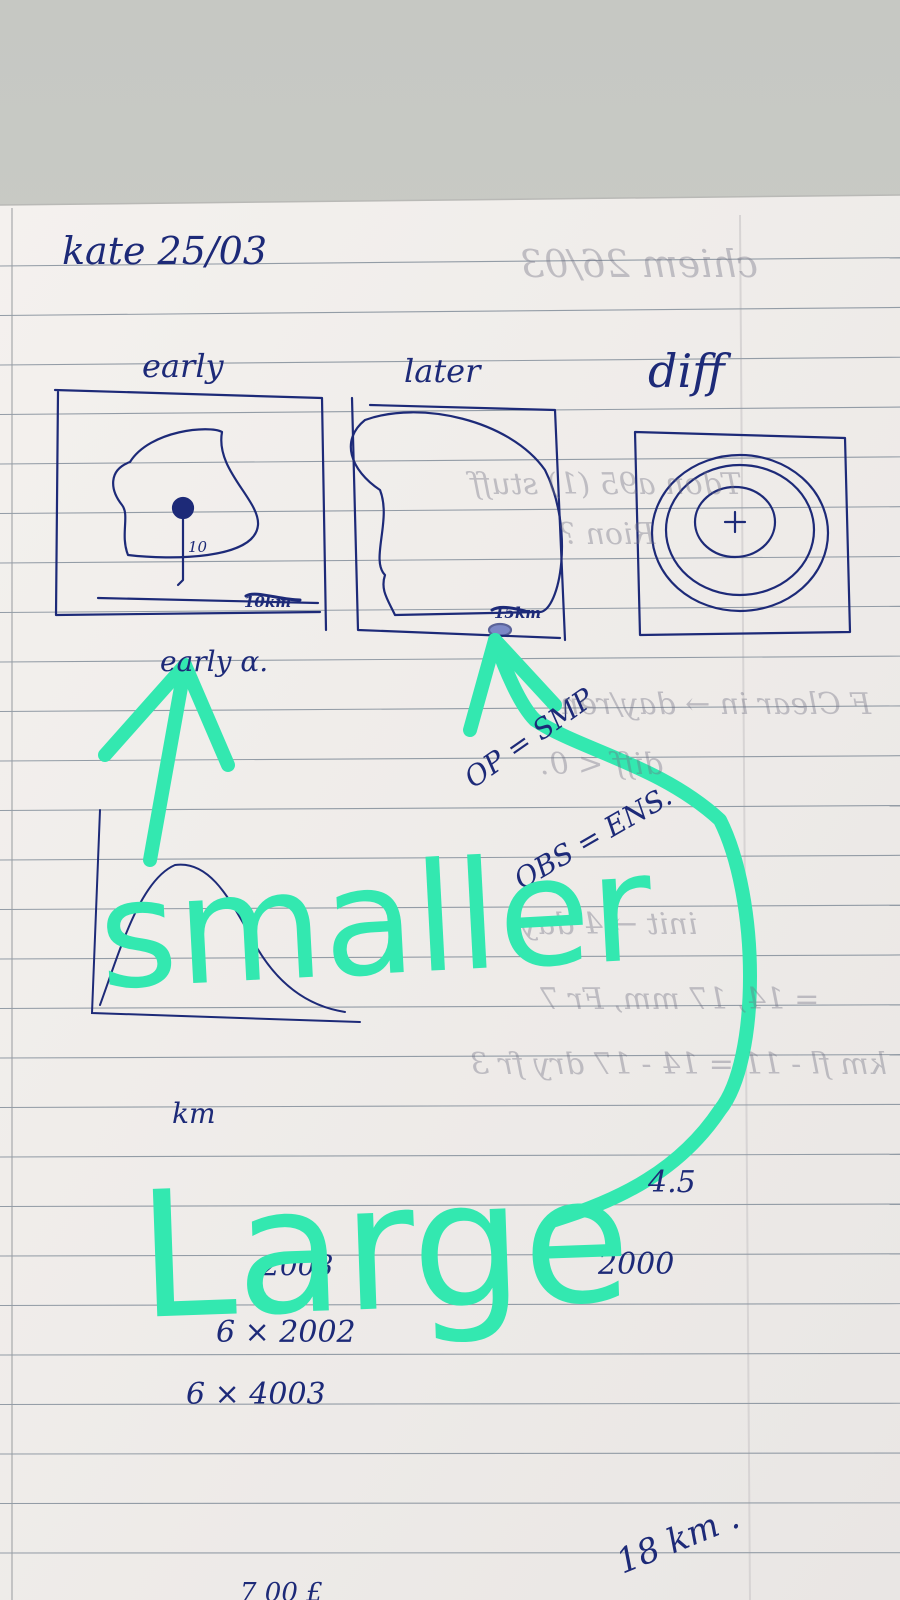 The image size is (900, 1600). What do you see at coordinates (678, 1064) in the screenshot?
I see `show-through-line-7: km fl - 11 = 14 - 17 dry fr 3` at bounding box center [678, 1064].